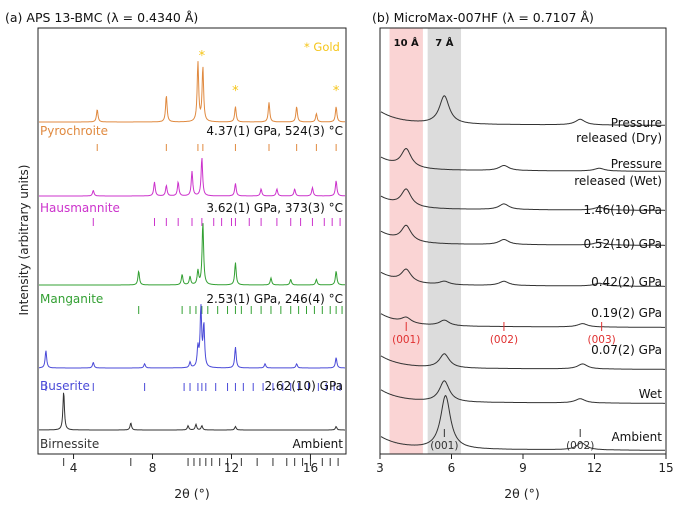  I want to click on panel-b-xlabel: 2θ (°), so click(522, 493).